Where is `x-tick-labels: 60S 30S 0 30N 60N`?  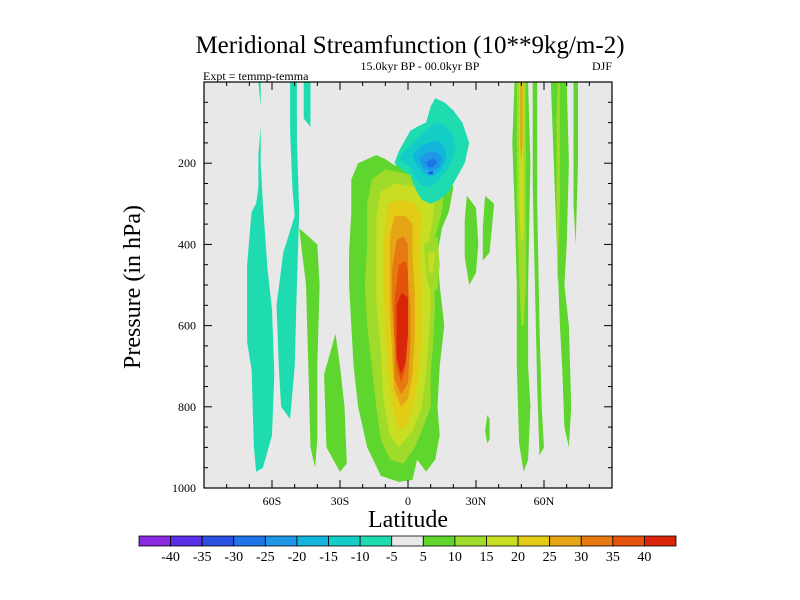 x-tick-labels: 60S 30S 0 30N 60N is located at coordinates (409, 501).